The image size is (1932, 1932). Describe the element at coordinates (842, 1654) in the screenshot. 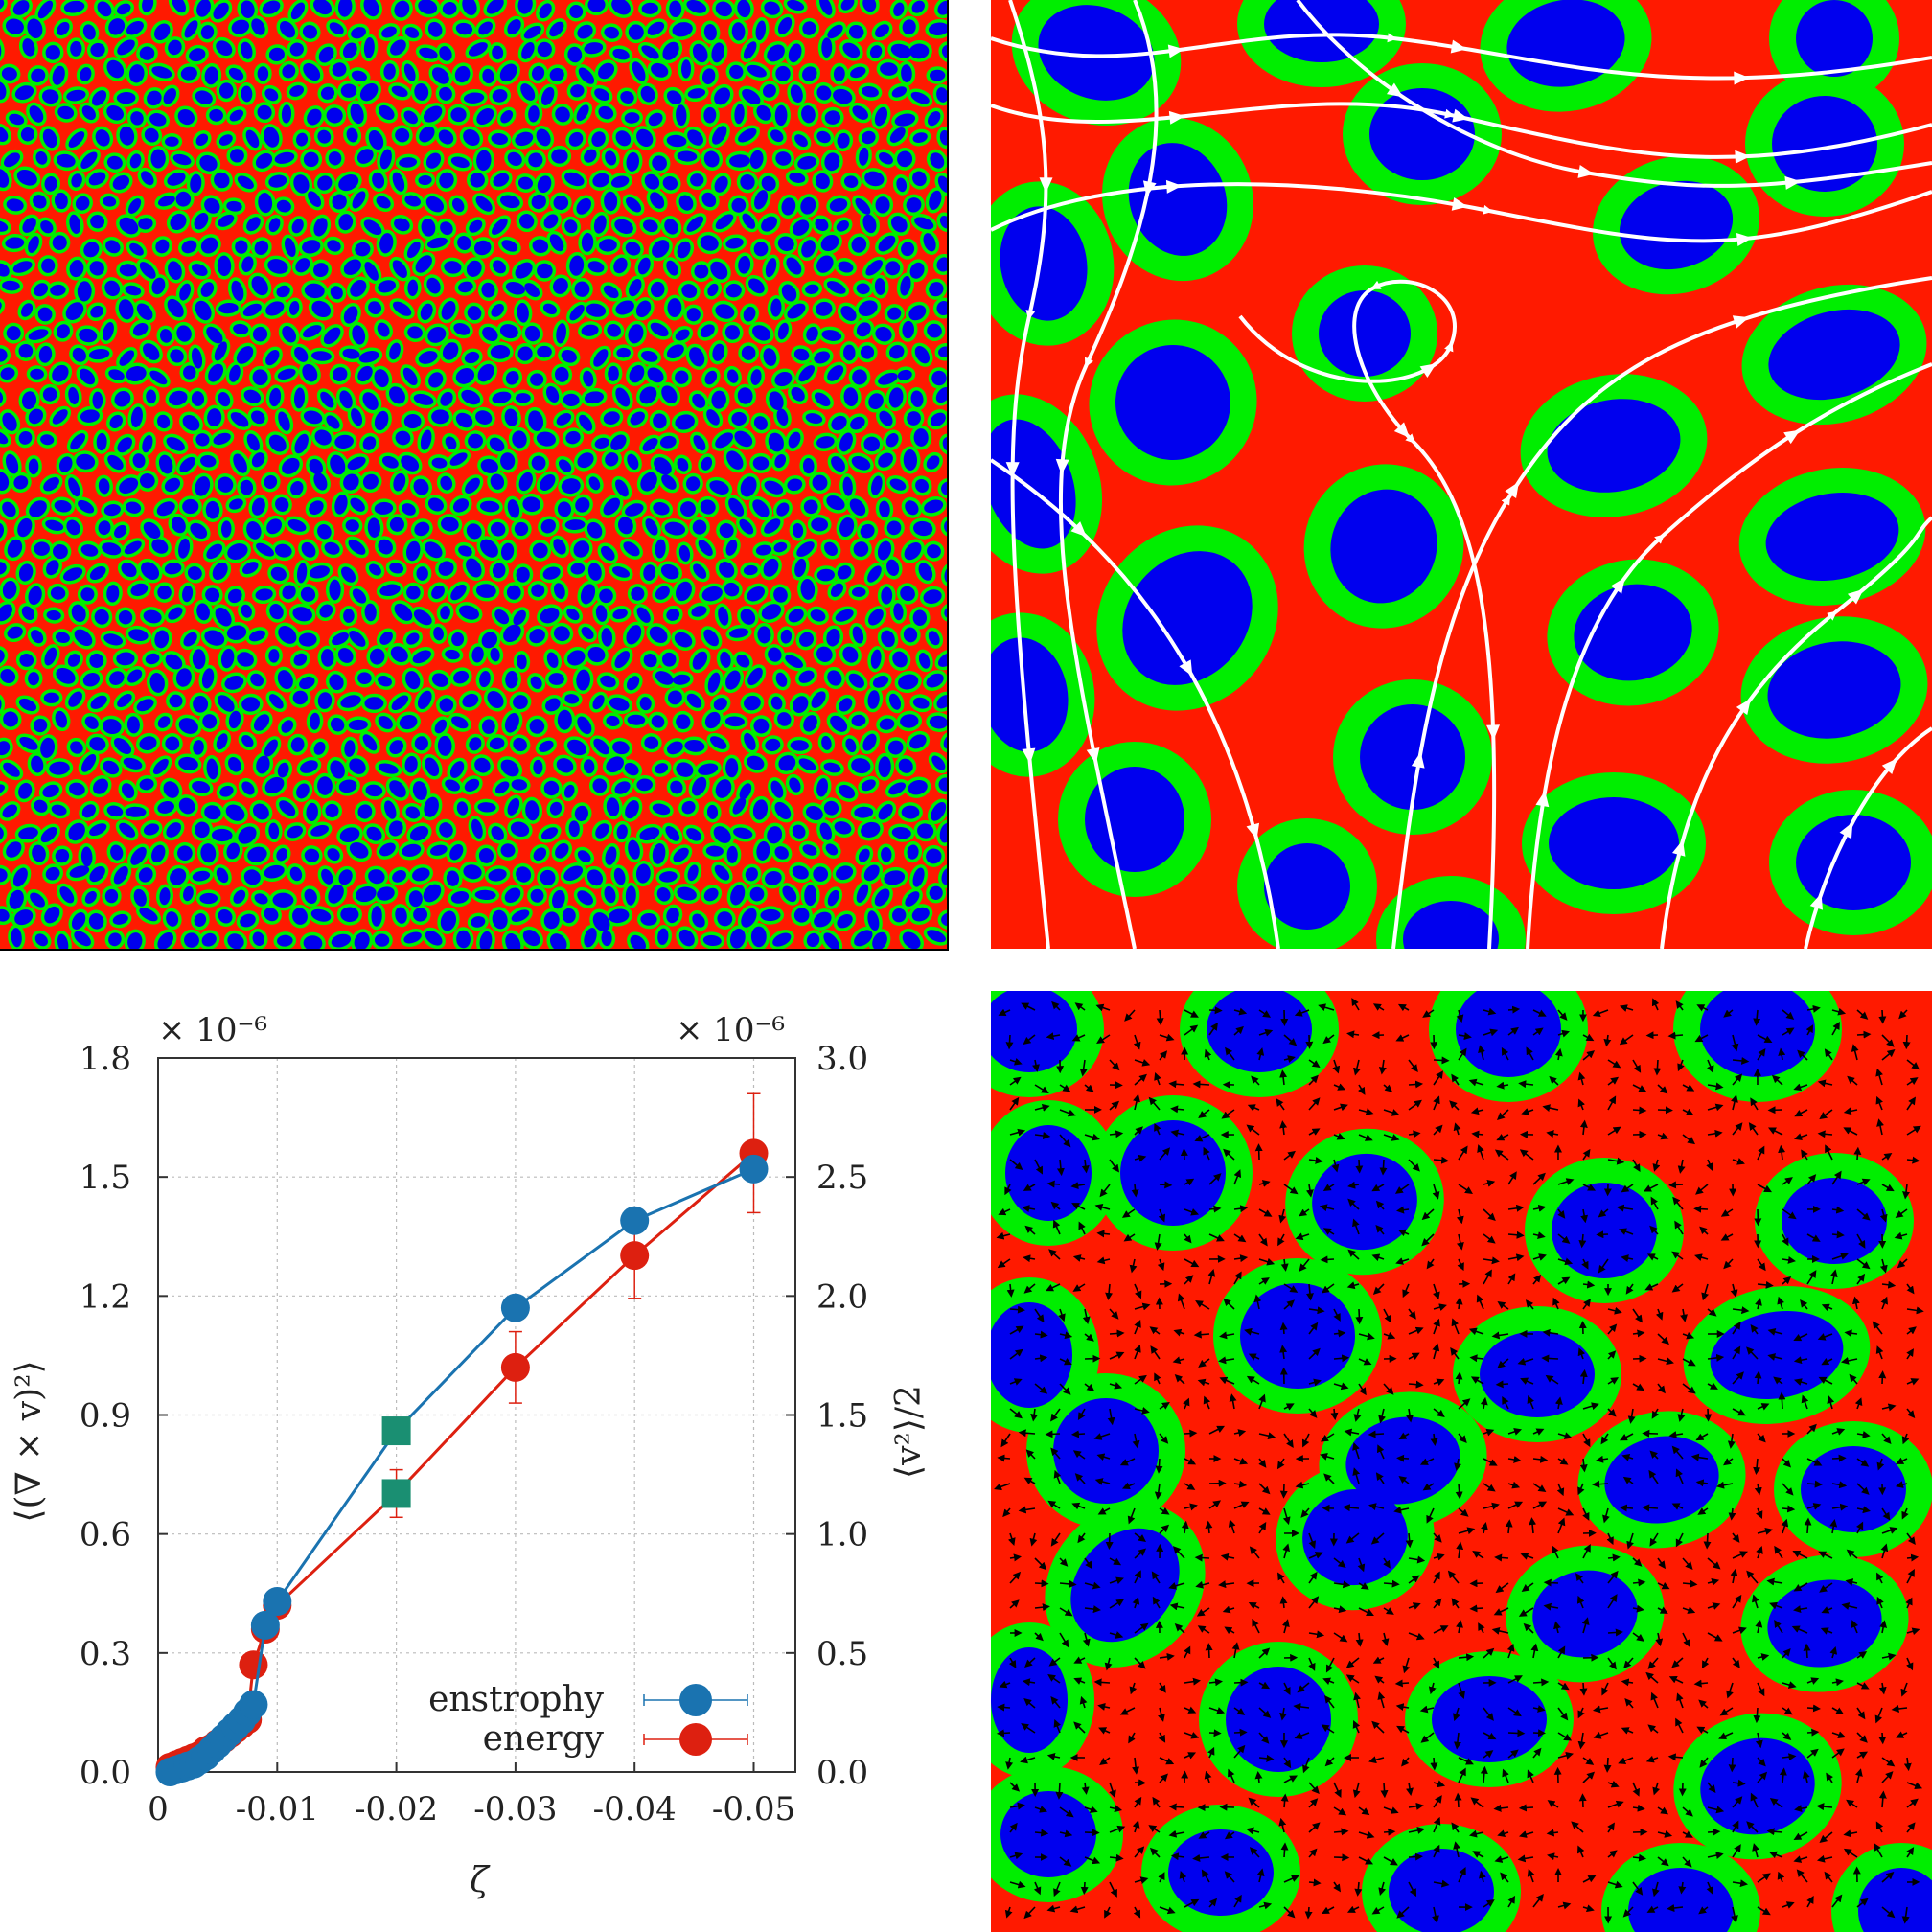

I see `right-tick-label: 0.5` at that location.